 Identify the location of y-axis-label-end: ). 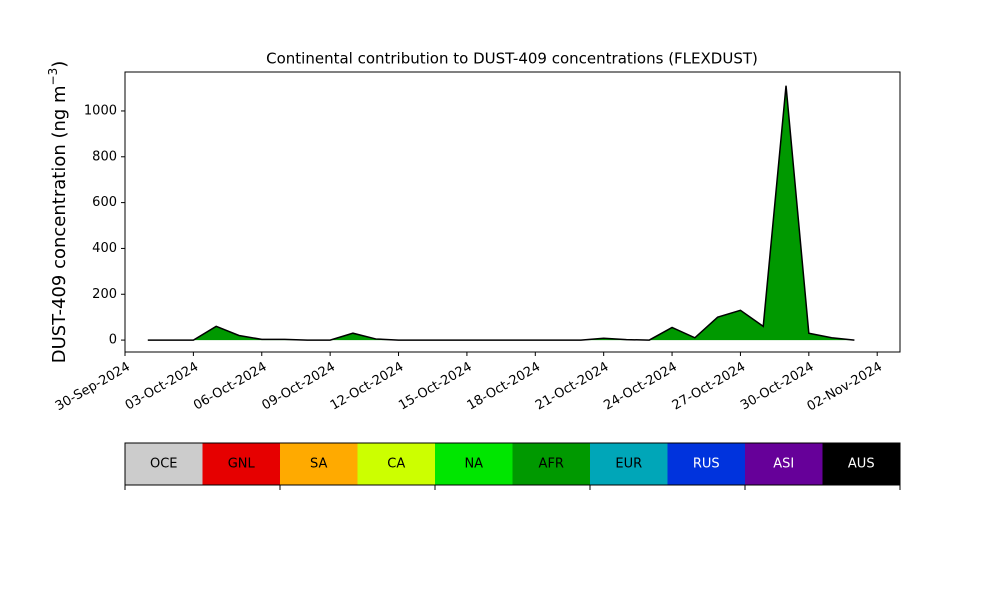
(59, 64).